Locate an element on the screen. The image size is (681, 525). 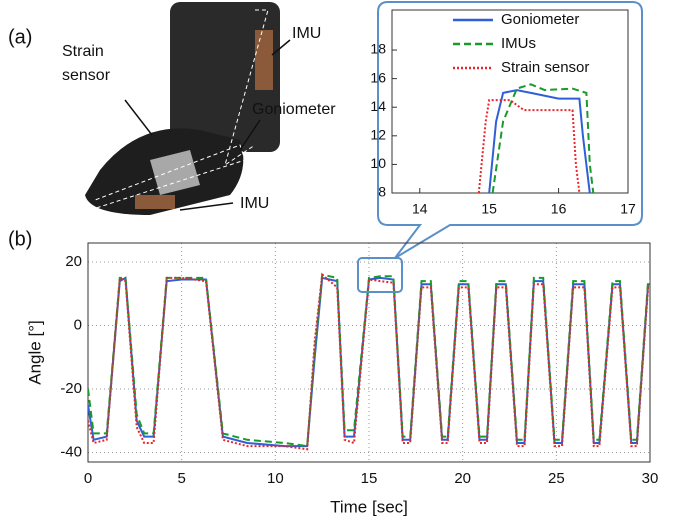
y-tick-label: 16 is located at coordinates (378, 77).